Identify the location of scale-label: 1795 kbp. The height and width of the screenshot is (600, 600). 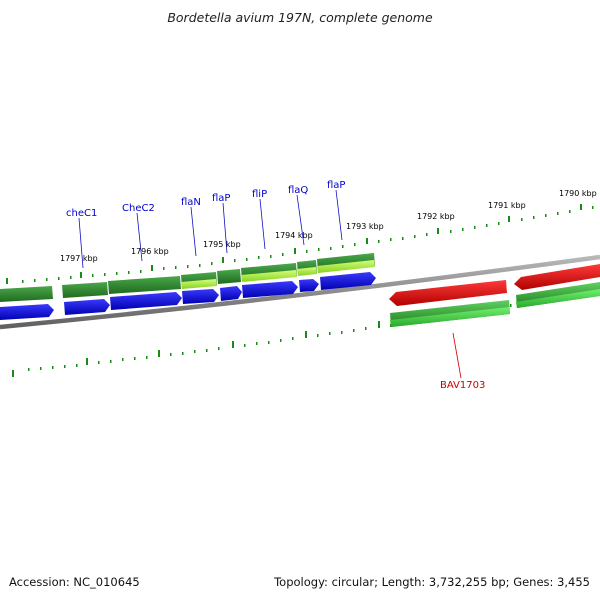
(222, 244).